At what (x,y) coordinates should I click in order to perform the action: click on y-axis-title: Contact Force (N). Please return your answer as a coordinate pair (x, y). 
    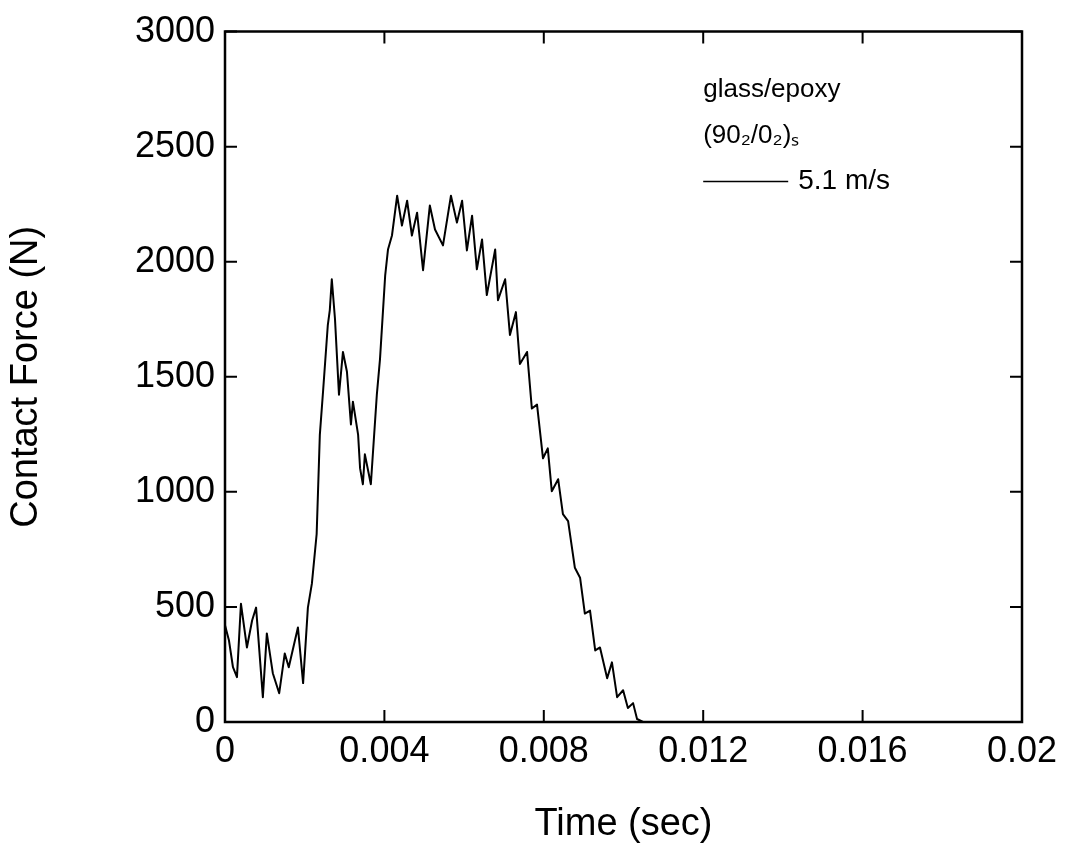
    Looking at the image, I should click on (24, 376).